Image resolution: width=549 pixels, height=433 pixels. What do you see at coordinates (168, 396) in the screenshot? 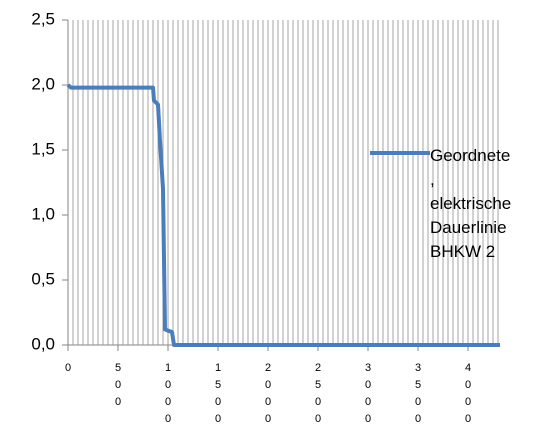
I see `x-tick-label: 1000` at bounding box center [168, 396].